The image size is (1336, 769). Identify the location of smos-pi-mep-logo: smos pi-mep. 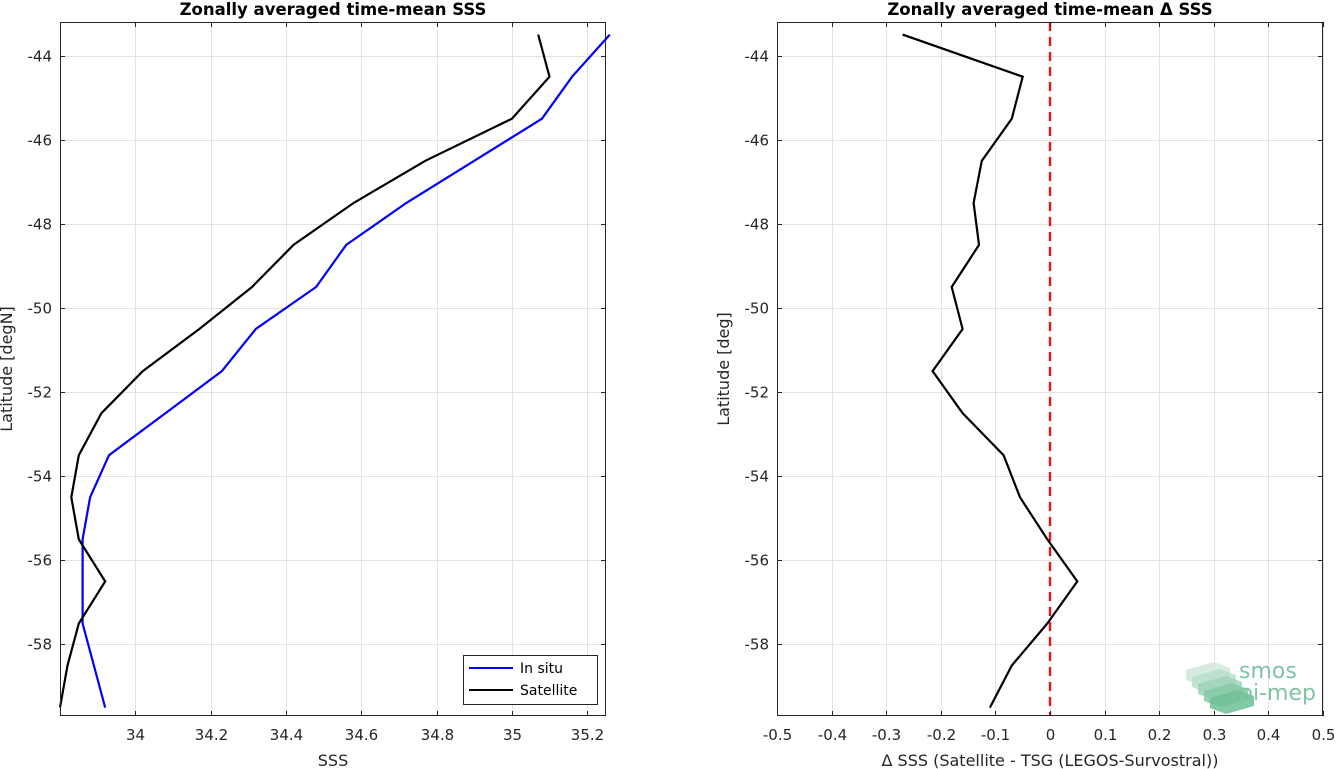
(1251, 686).